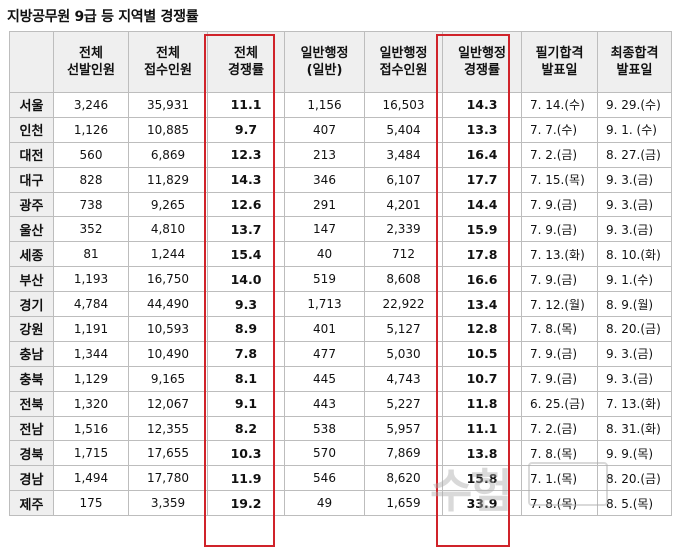 The image size is (680, 552). Describe the element at coordinates (324, 154) in the screenshot. I see `cell-admin-selected: 213` at that location.